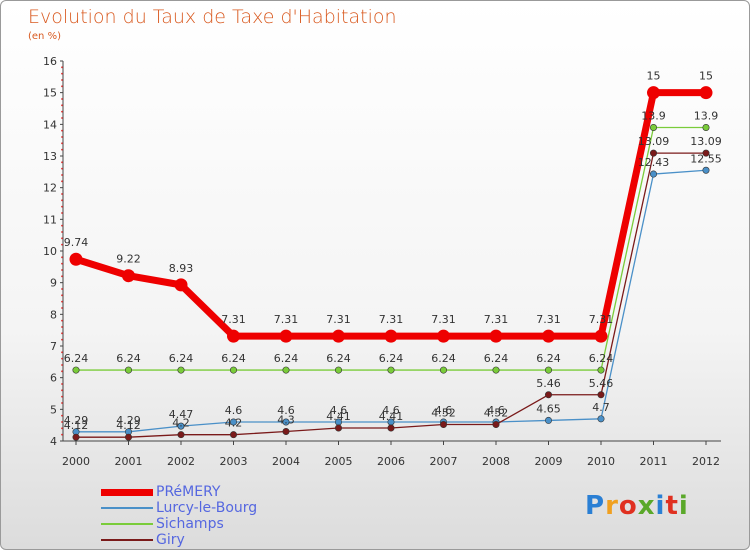 The image size is (750, 550). I want to click on logo-letter: i, so click(683, 506).